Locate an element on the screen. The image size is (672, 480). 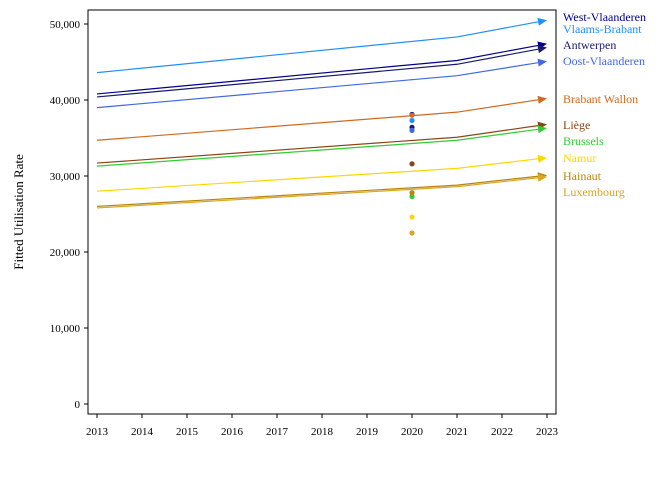
x-tick-label: 2023 is located at coordinates (547, 432).